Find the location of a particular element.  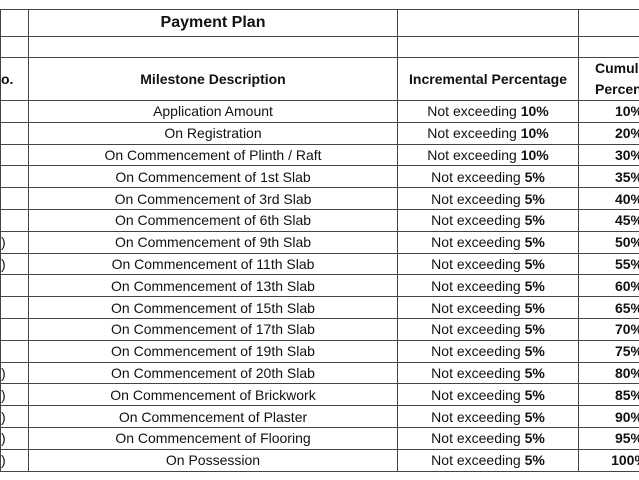

cell-cumulative: 20% is located at coordinates (608, 133).